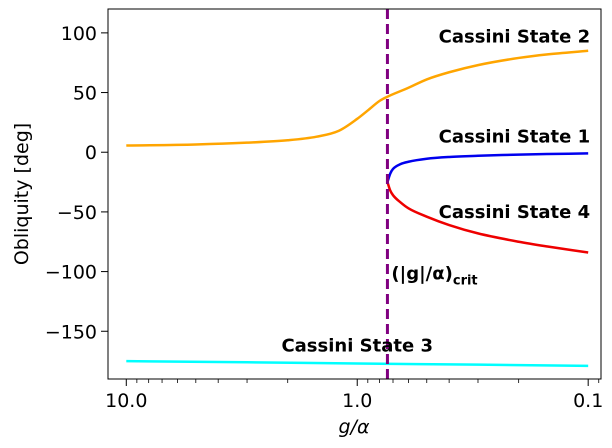 Image resolution: width=612 pixels, height=448 pixels. Describe the element at coordinates (126, 401) in the screenshot. I see `x-tick-label: 10.0` at that location.